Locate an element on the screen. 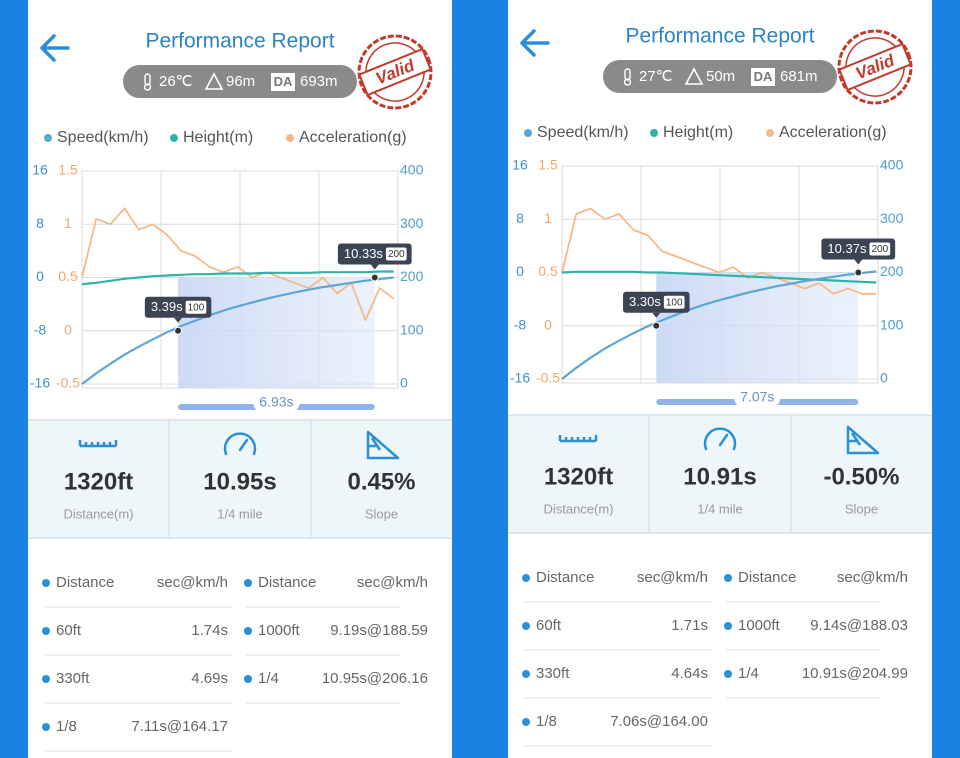 The image size is (960, 758). stat-value: 1320ft is located at coordinates (578, 476).